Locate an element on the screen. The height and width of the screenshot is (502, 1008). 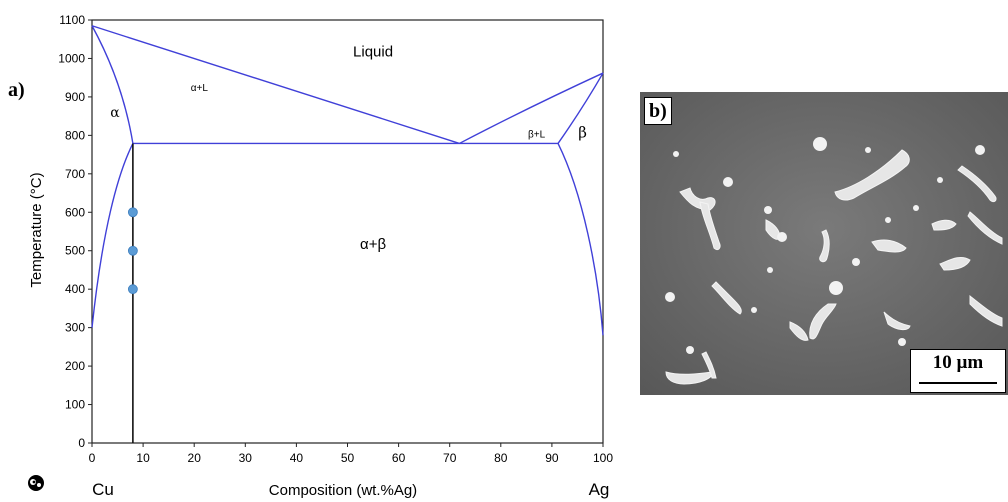
region-label-alpha-beta: α+β is located at coordinates (373, 244).